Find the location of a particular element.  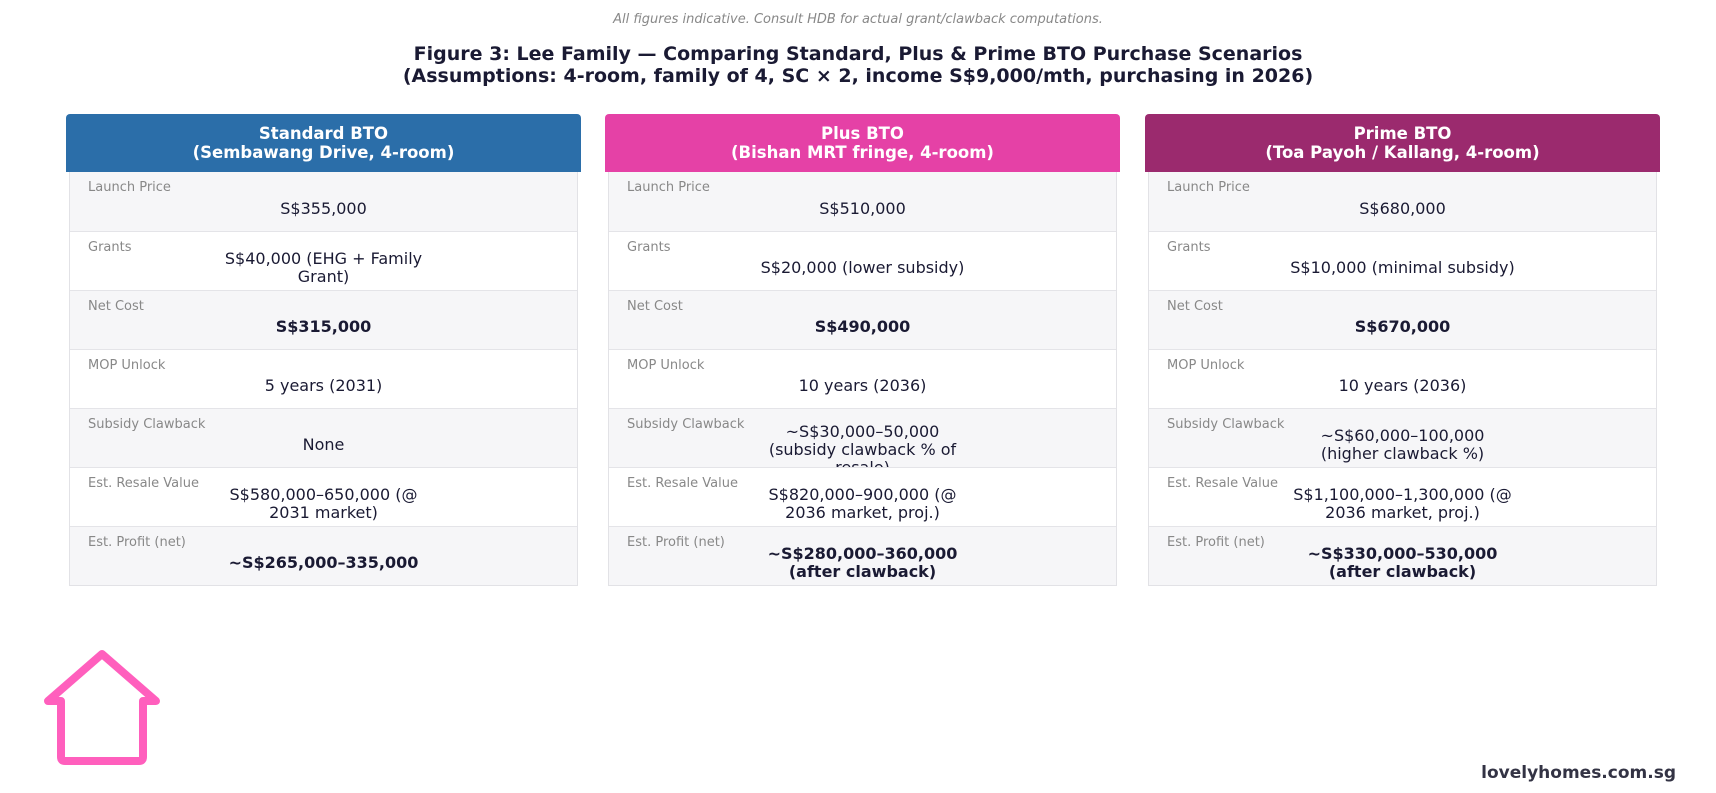

data-row: MOP Unlock 5 years (2031) is located at coordinates (323, 378).